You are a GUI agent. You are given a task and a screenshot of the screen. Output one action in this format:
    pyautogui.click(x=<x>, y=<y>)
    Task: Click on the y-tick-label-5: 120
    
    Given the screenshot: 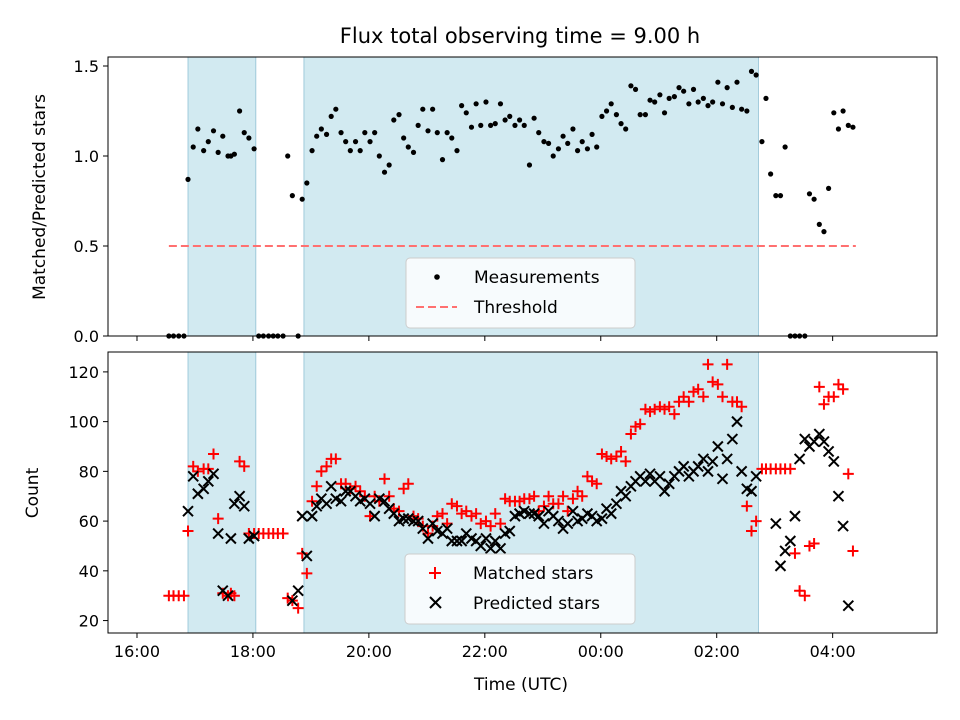 What is the action you would take?
    pyautogui.click(x=83, y=372)
    